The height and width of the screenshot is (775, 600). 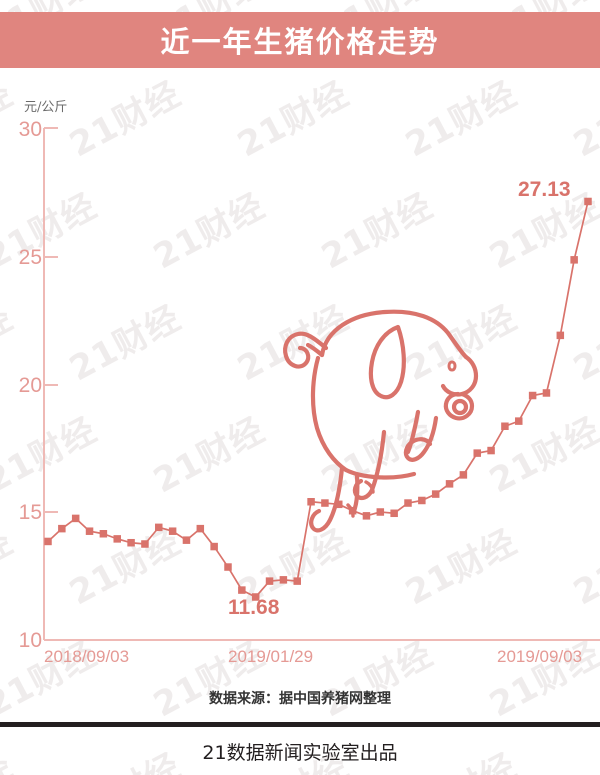 I want to click on source-note: 数据来源：据中国养猪网整理, so click(x=300, y=699).